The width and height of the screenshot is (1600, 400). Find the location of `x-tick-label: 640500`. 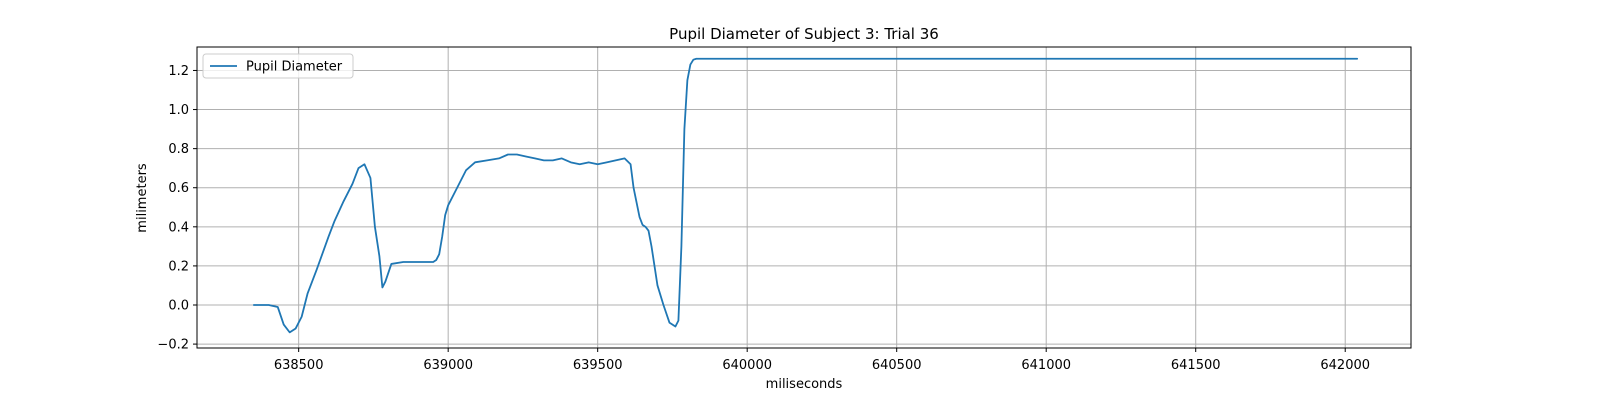

x-tick-label: 640500 is located at coordinates (897, 365).